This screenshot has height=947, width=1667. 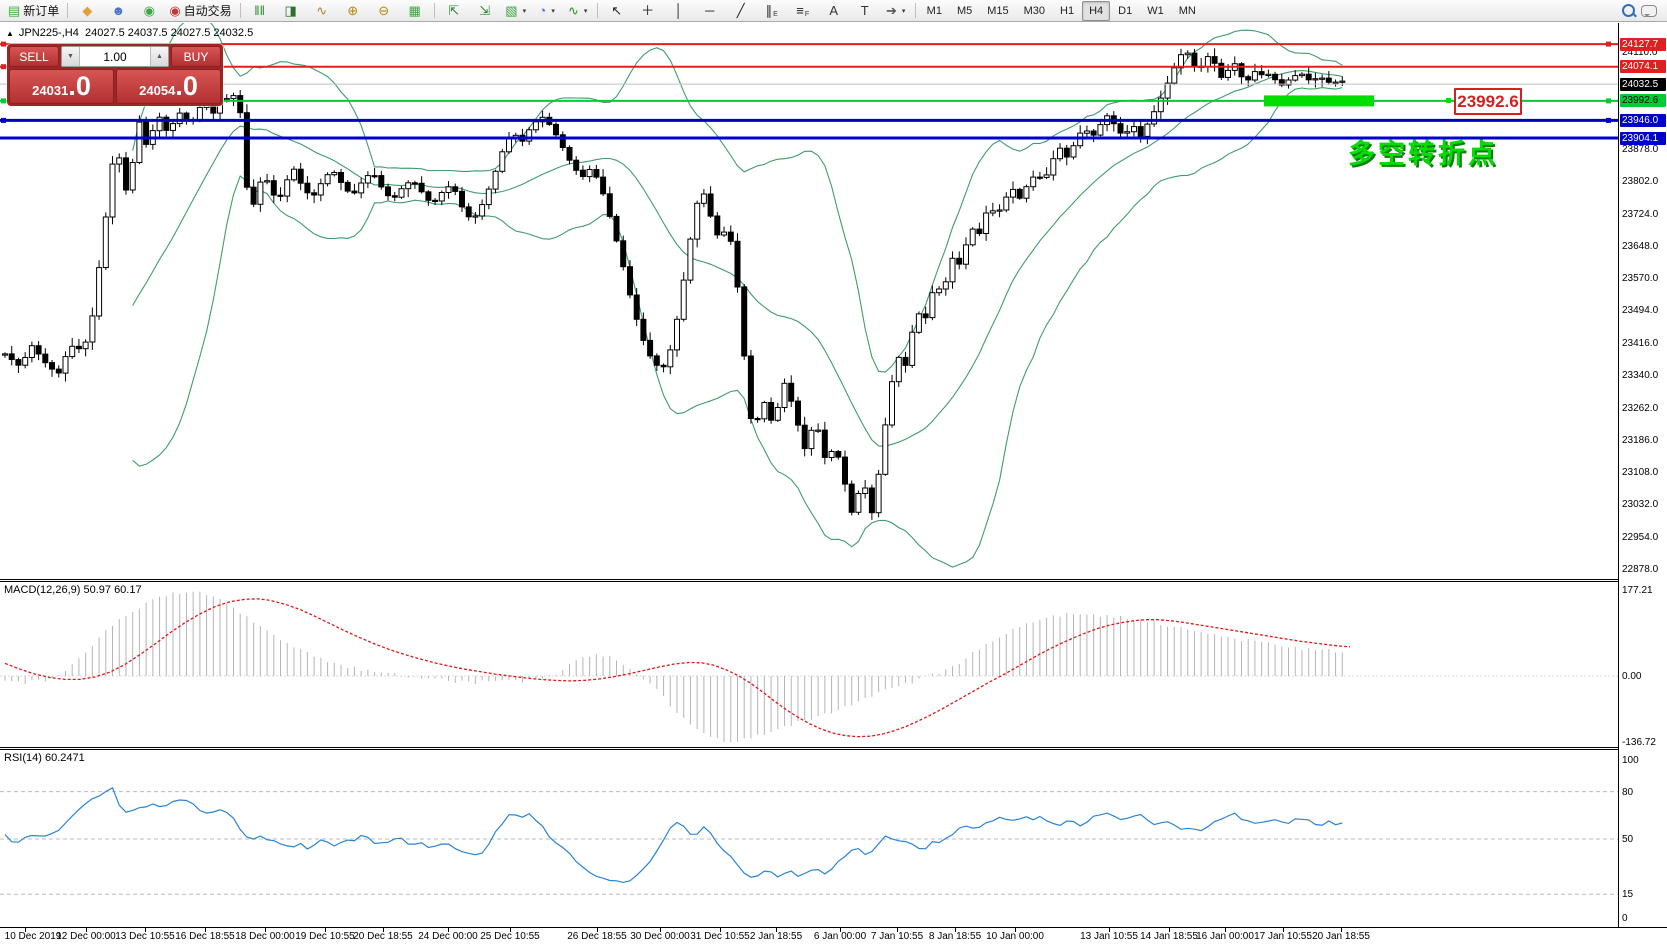 What do you see at coordinates (71, 56) in the screenshot?
I see `volume-decrease-button: ▼` at bounding box center [71, 56].